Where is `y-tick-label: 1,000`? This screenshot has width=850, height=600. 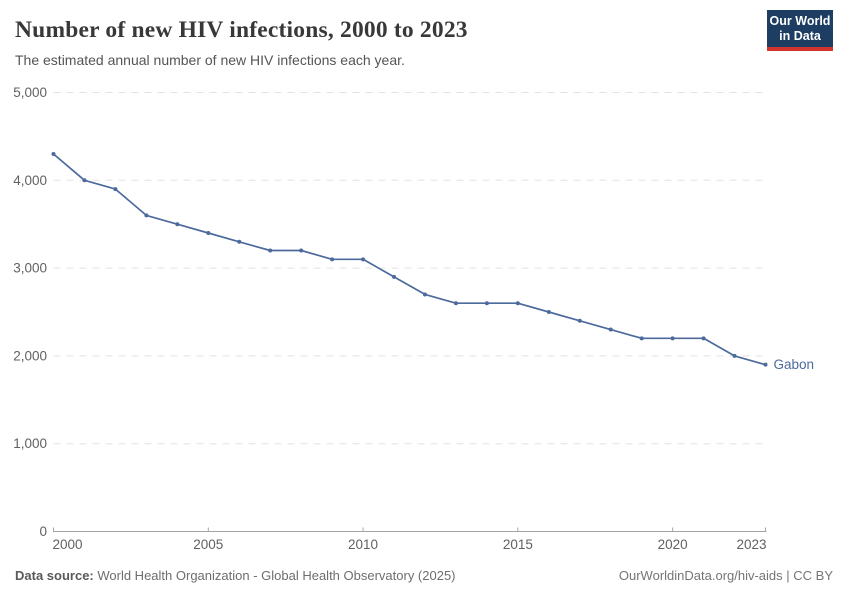
y-tick-label: 1,000 is located at coordinates (30, 443).